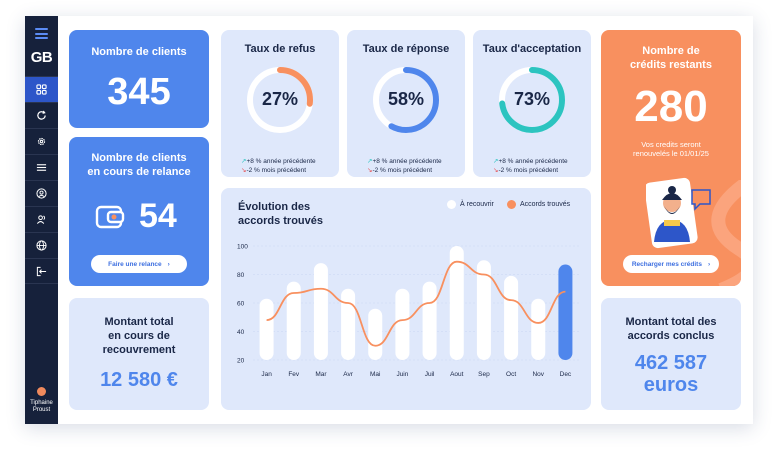 The image size is (778, 457). What do you see at coordinates (477, 204) in the screenshot?
I see `legend-label: À recouvrir` at bounding box center [477, 204].